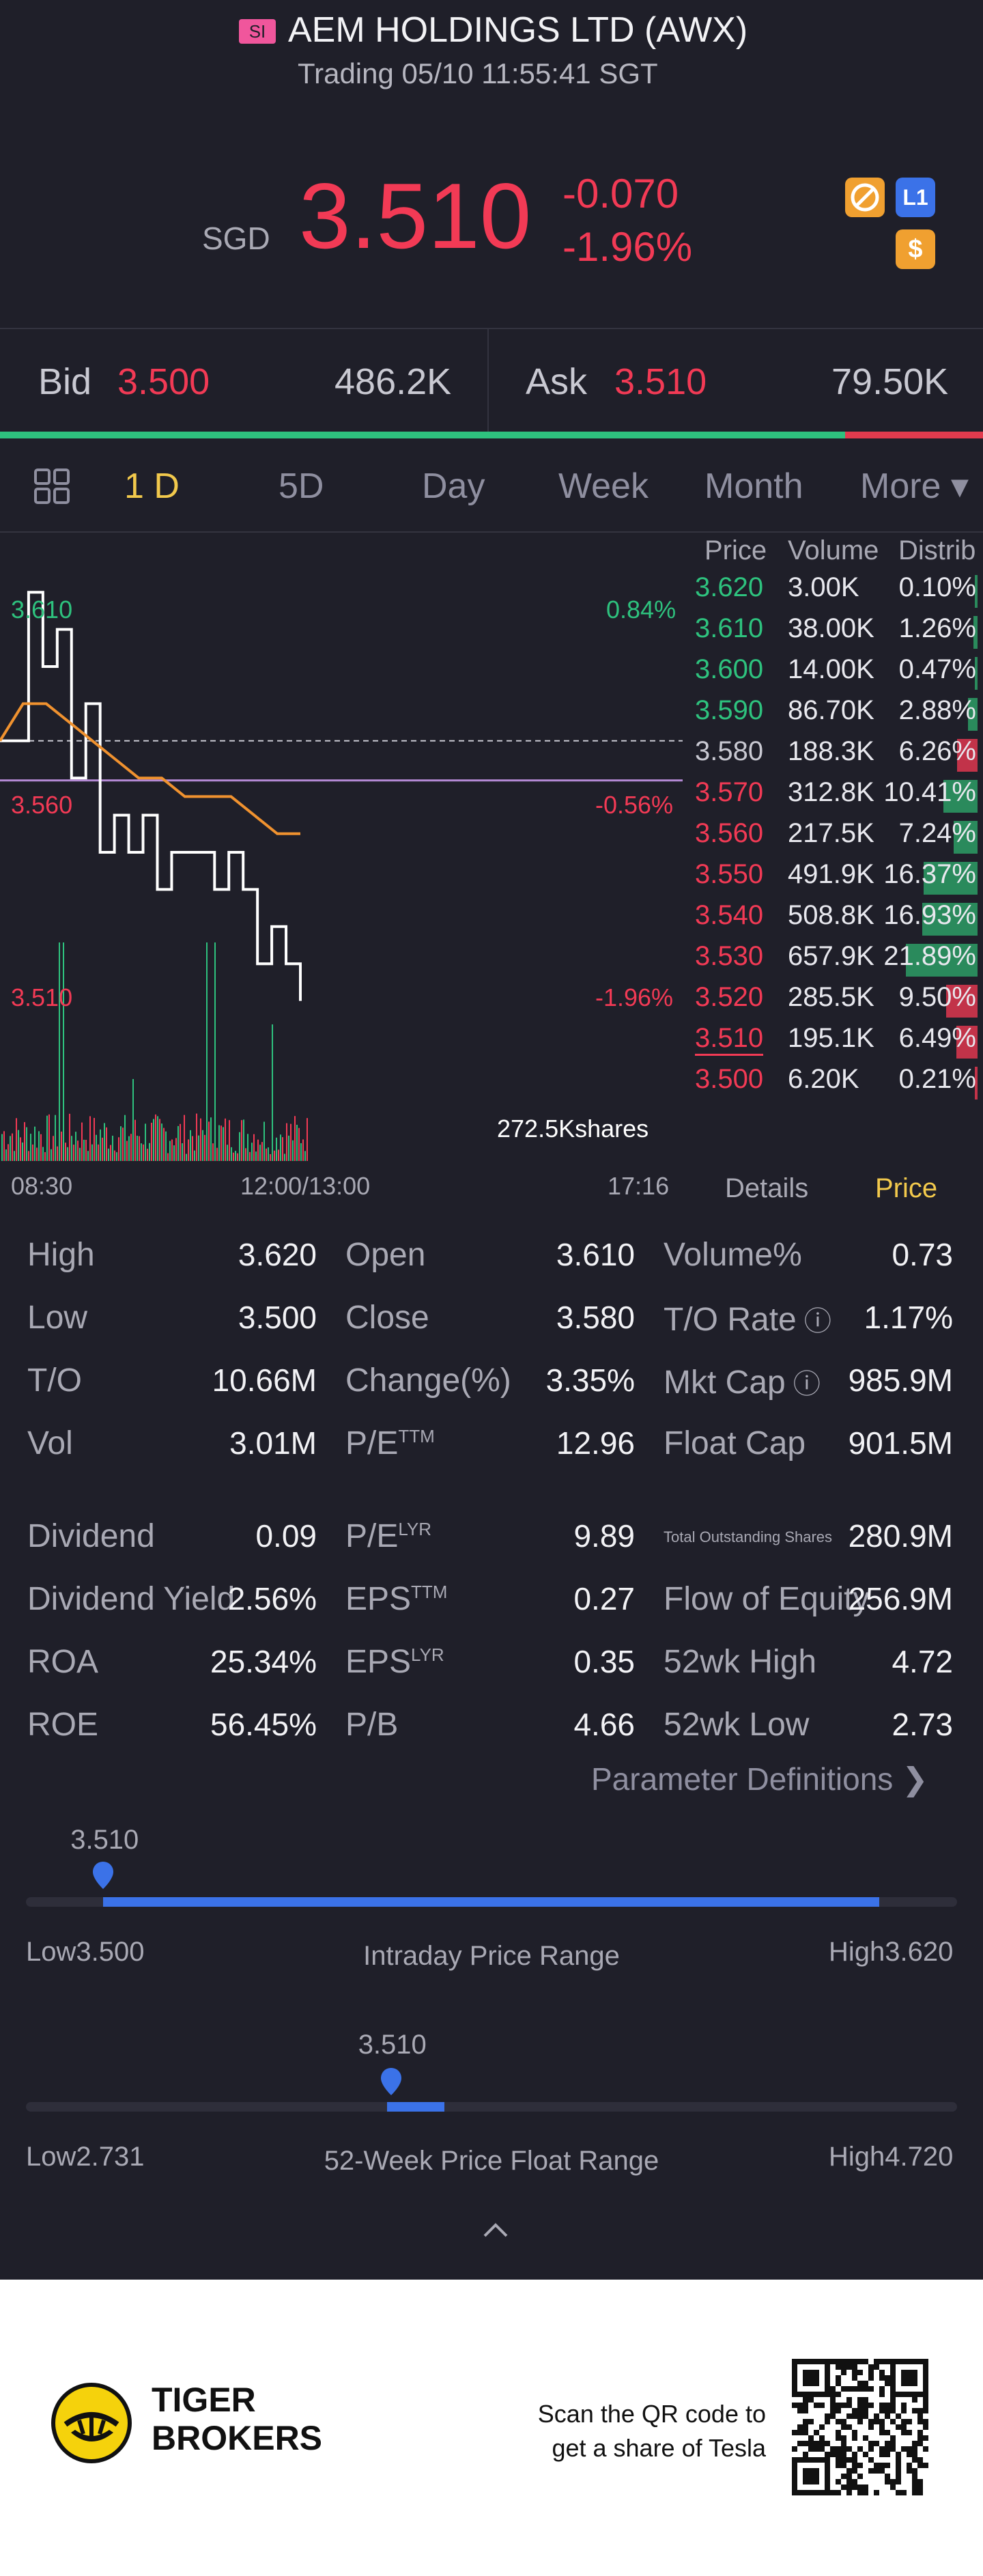 This screenshot has width=983, height=2576. What do you see at coordinates (54, 1380) in the screenshot?
I see `stat-label: T/O` at bounding box center [54, 1380].